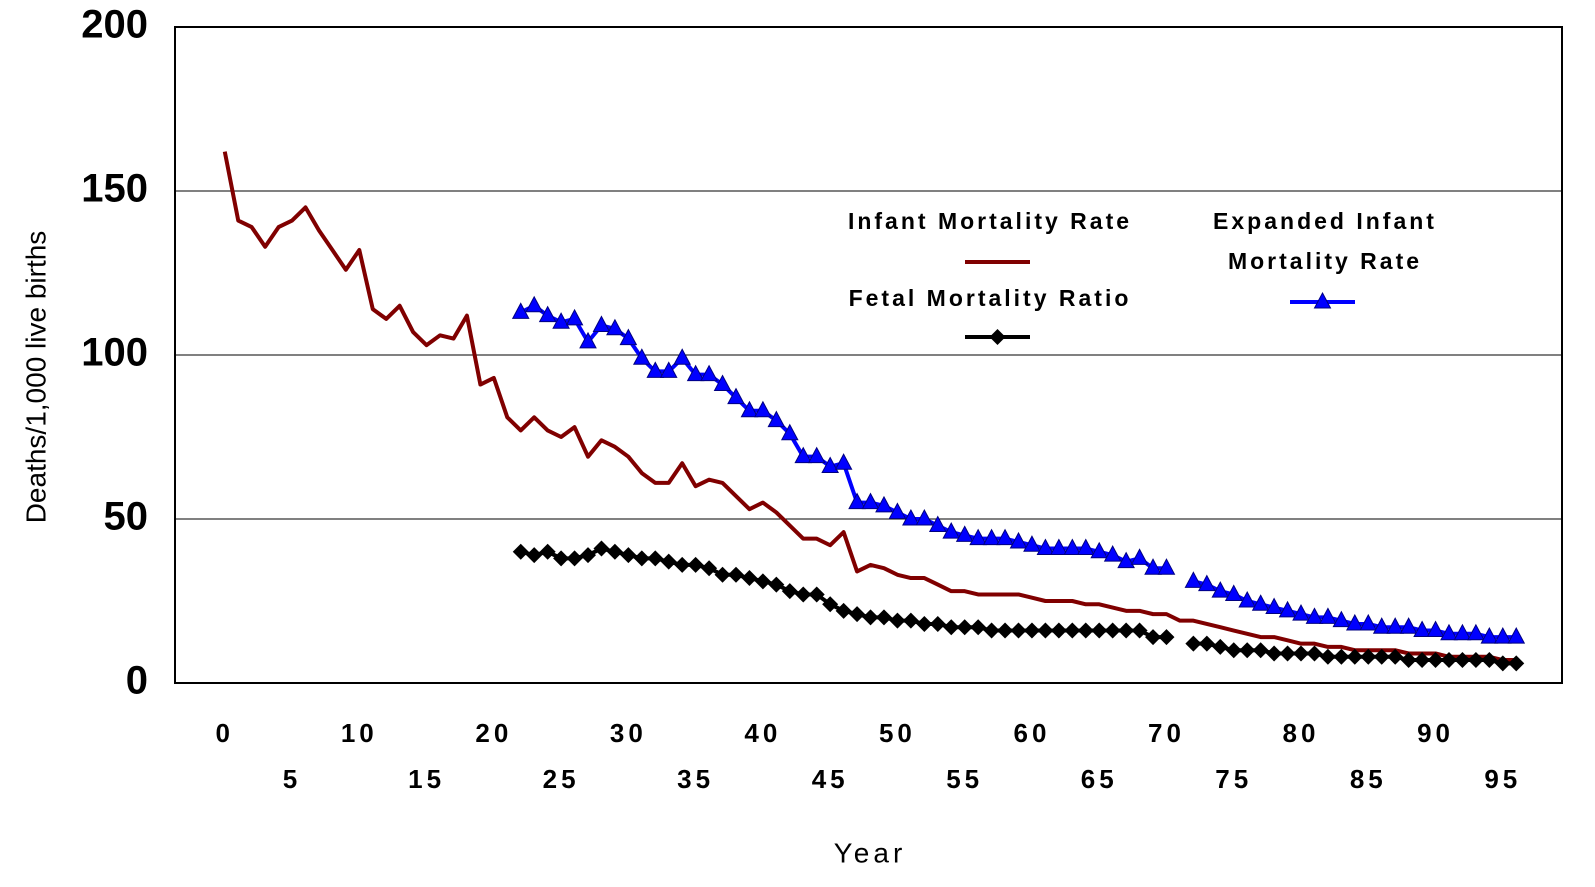 The image size is (1595, 887). I want to click on legend-label: Fetal Mortality Ratio, so click(990, 298).